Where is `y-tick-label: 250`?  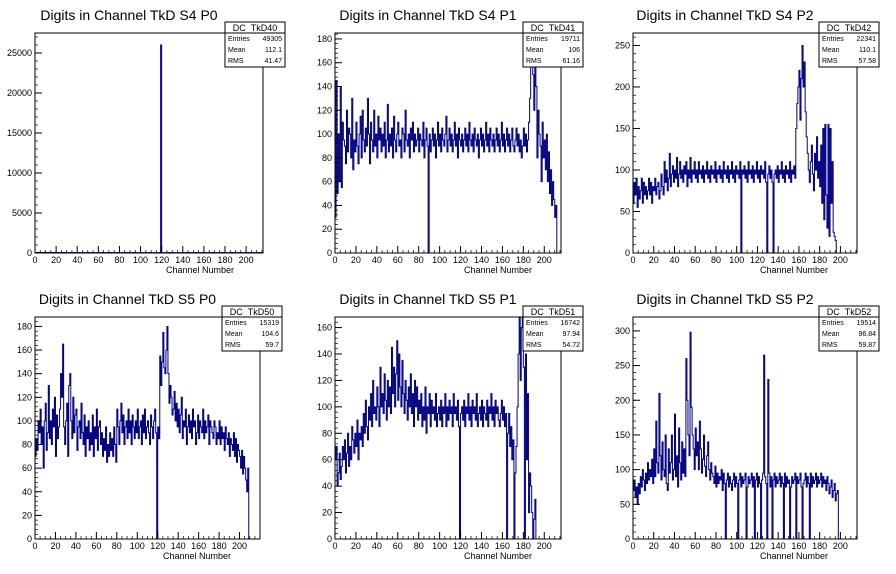
y-tick-label: 250 is located at coordinates (622, 366).